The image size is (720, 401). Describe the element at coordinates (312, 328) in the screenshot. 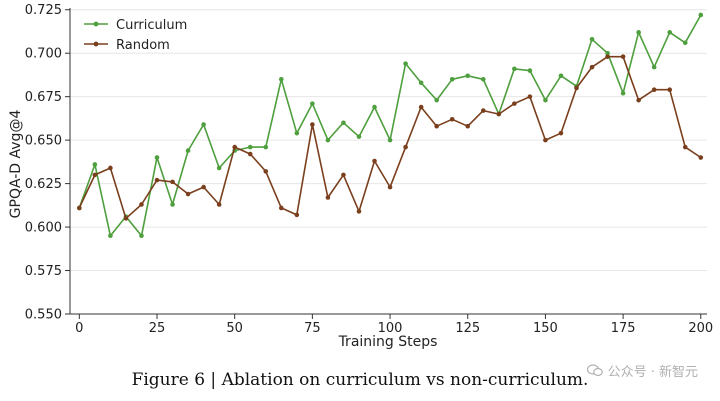

I see `x-tick-label-3: 75` at that location.